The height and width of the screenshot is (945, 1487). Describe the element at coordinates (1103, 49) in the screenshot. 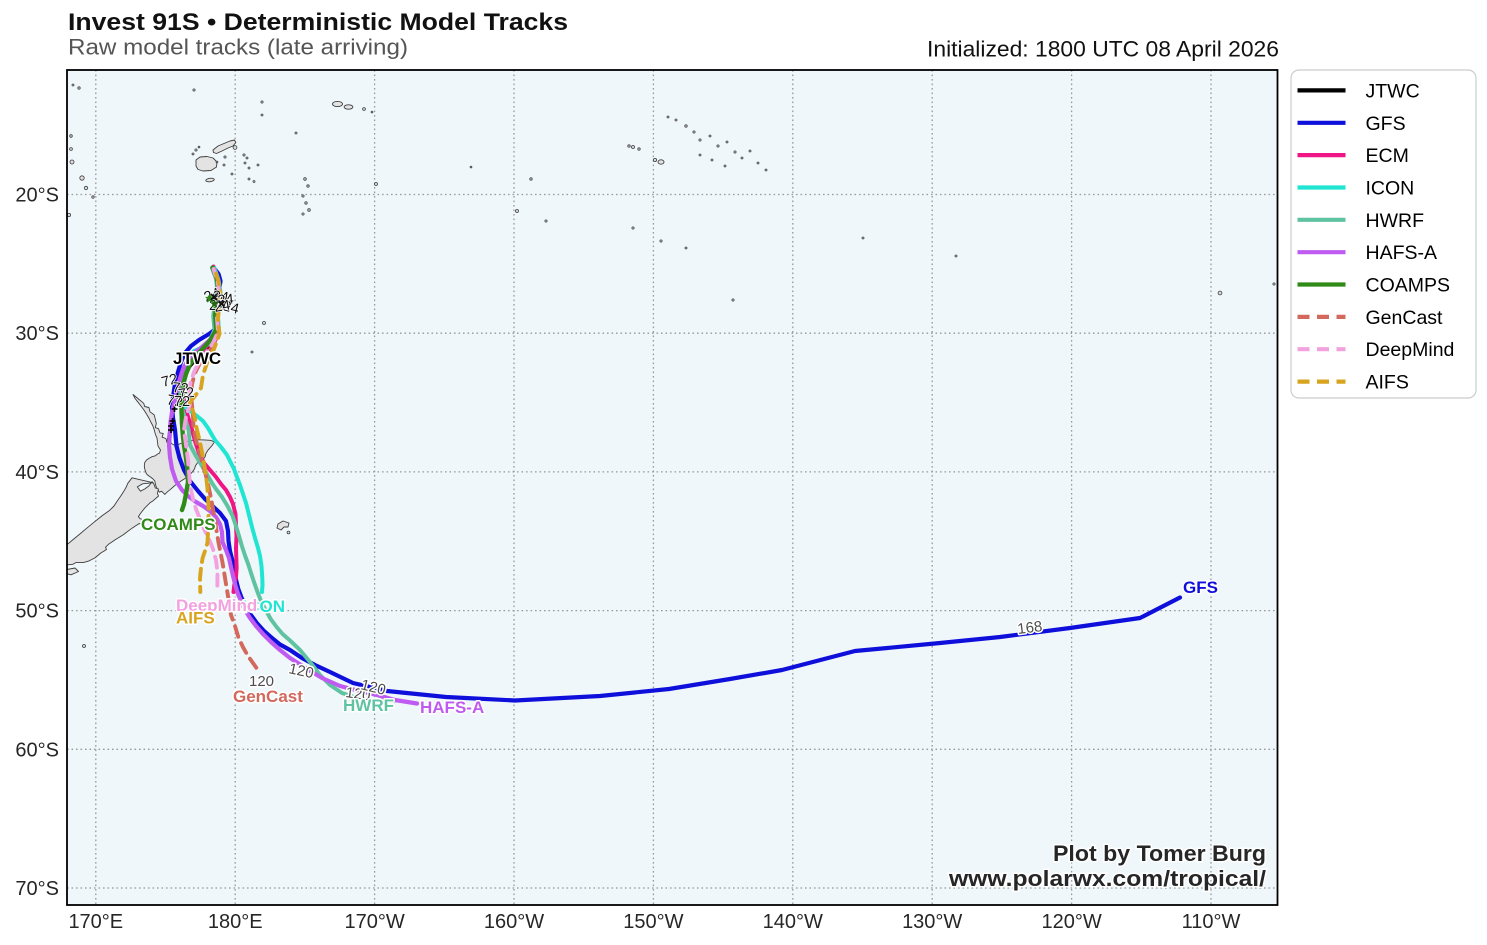

I see `svg-text:Initialized: 1800 UTC 08 April: Initialized: 1800 UTC 08 April 2026` at that location.